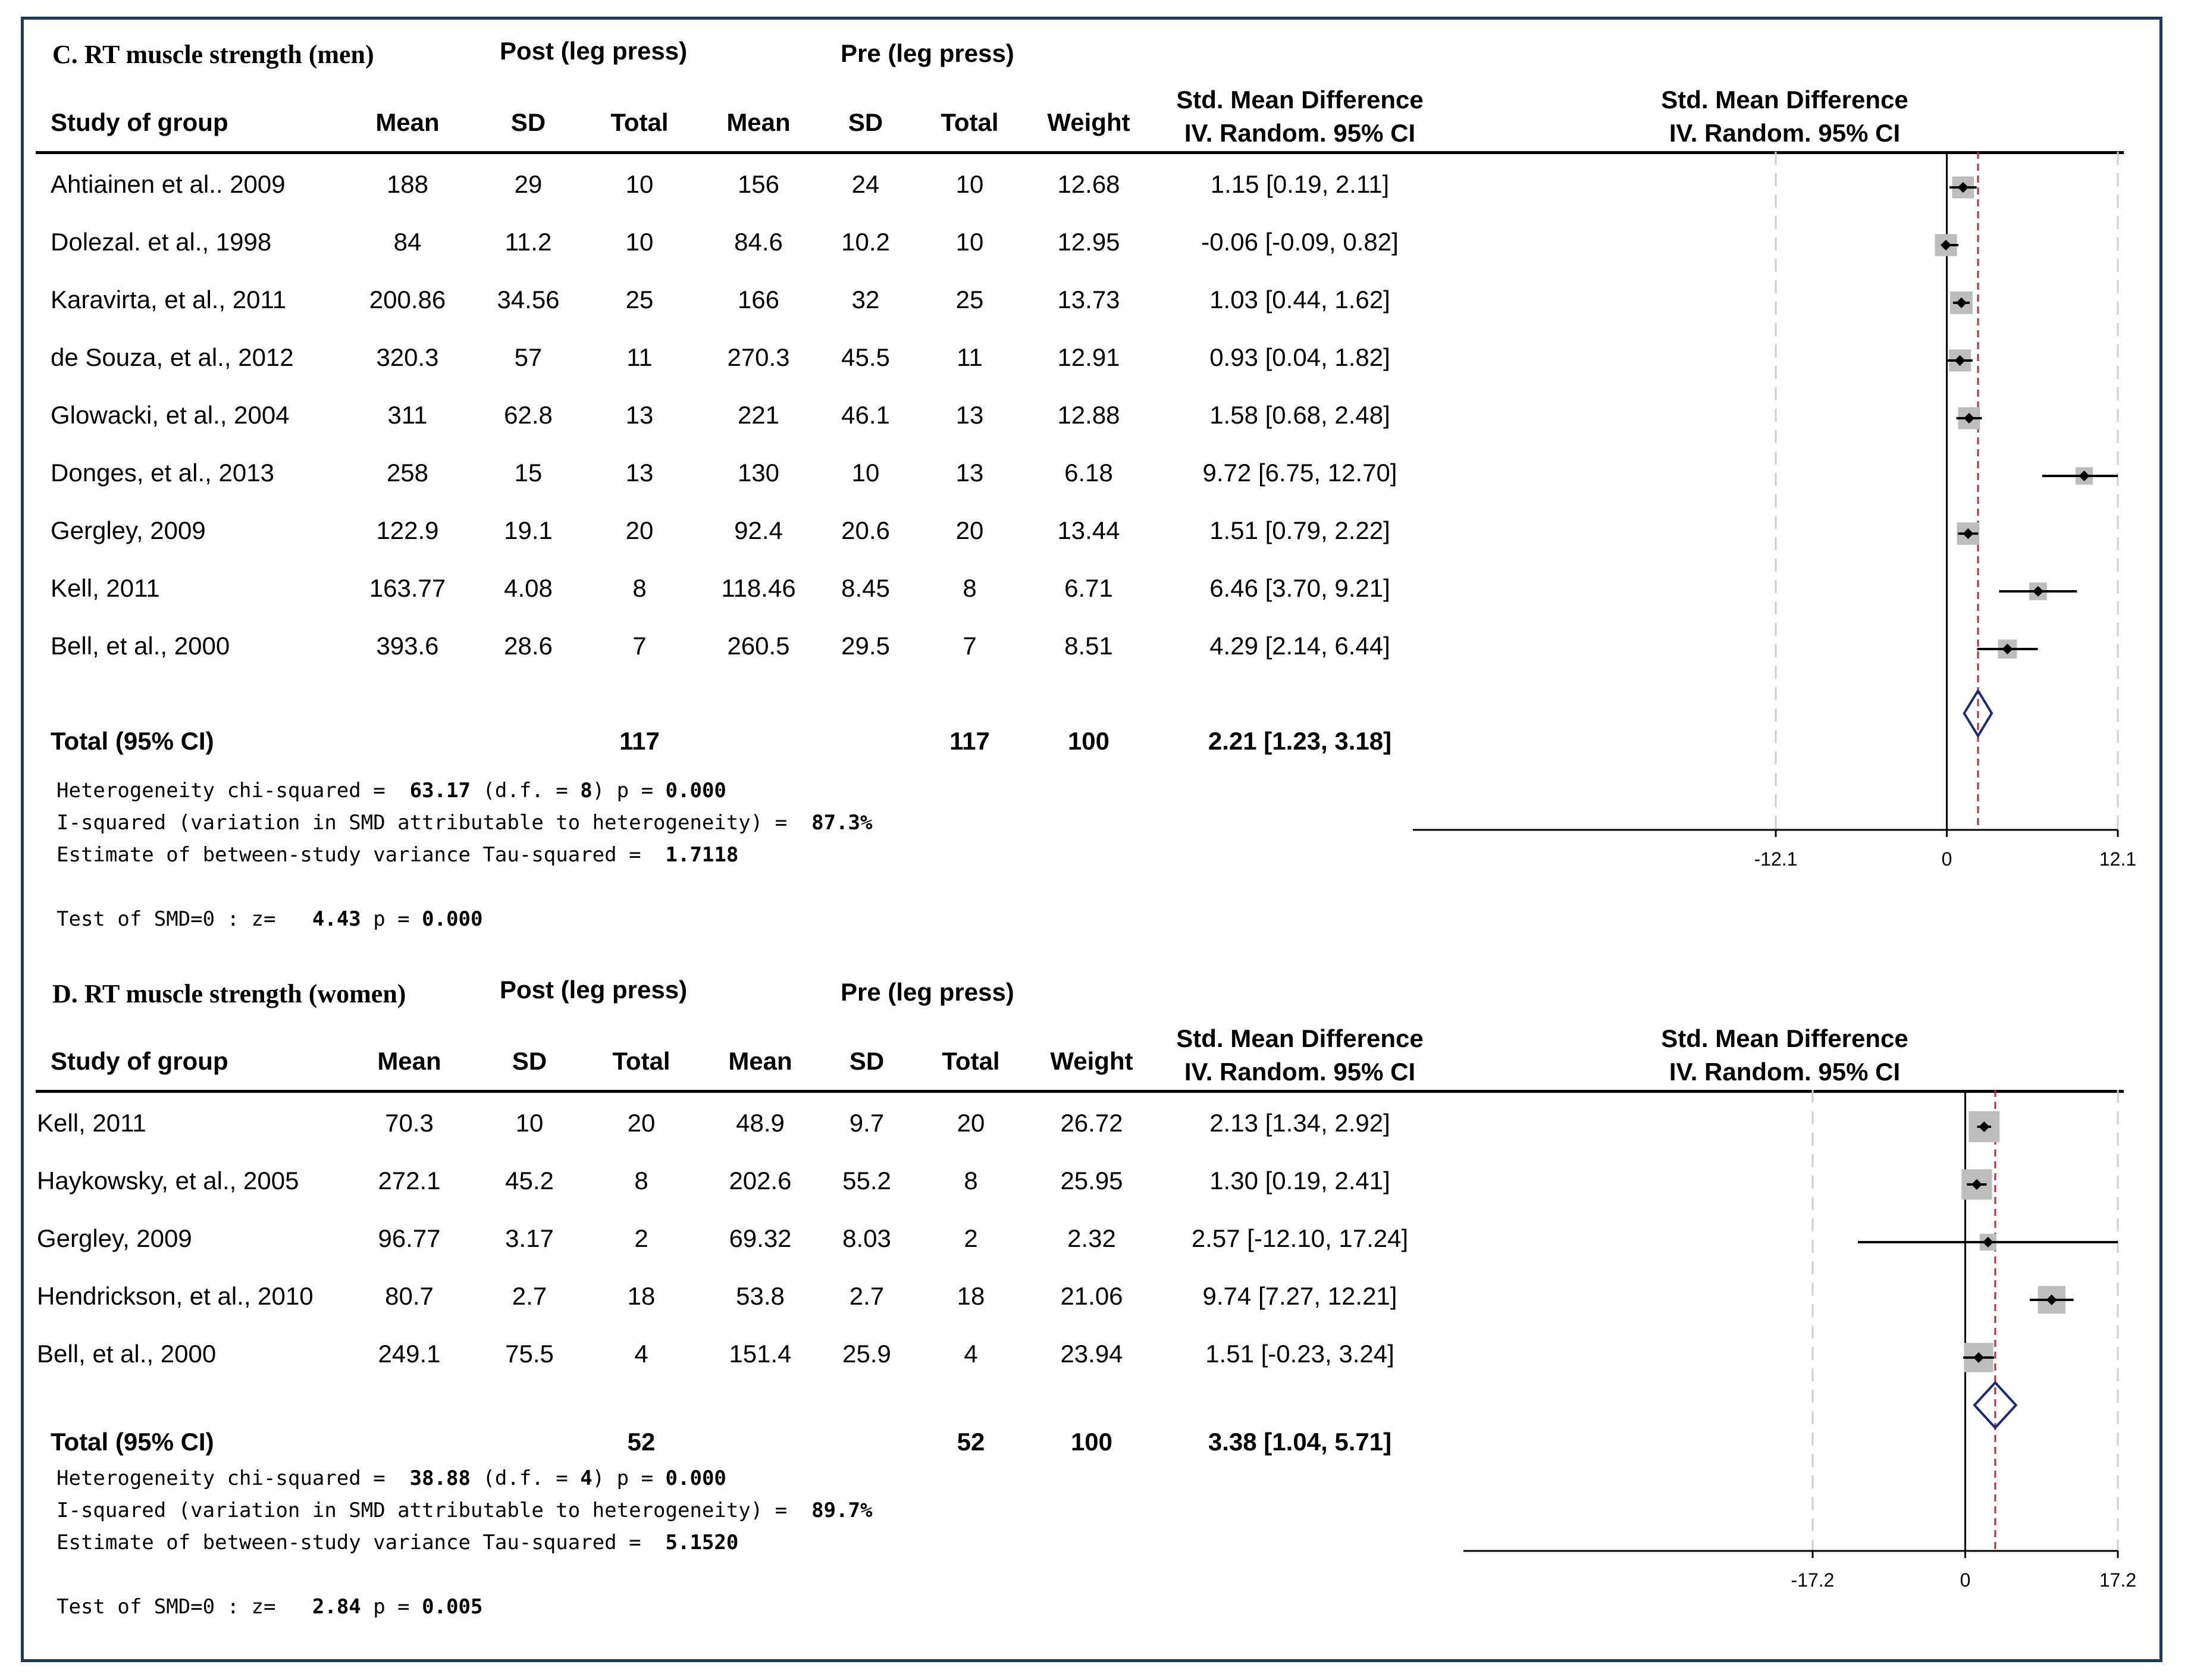 The image size is (2191, 1680). I want to click on cell-post-total: 11, so click(639, 357).